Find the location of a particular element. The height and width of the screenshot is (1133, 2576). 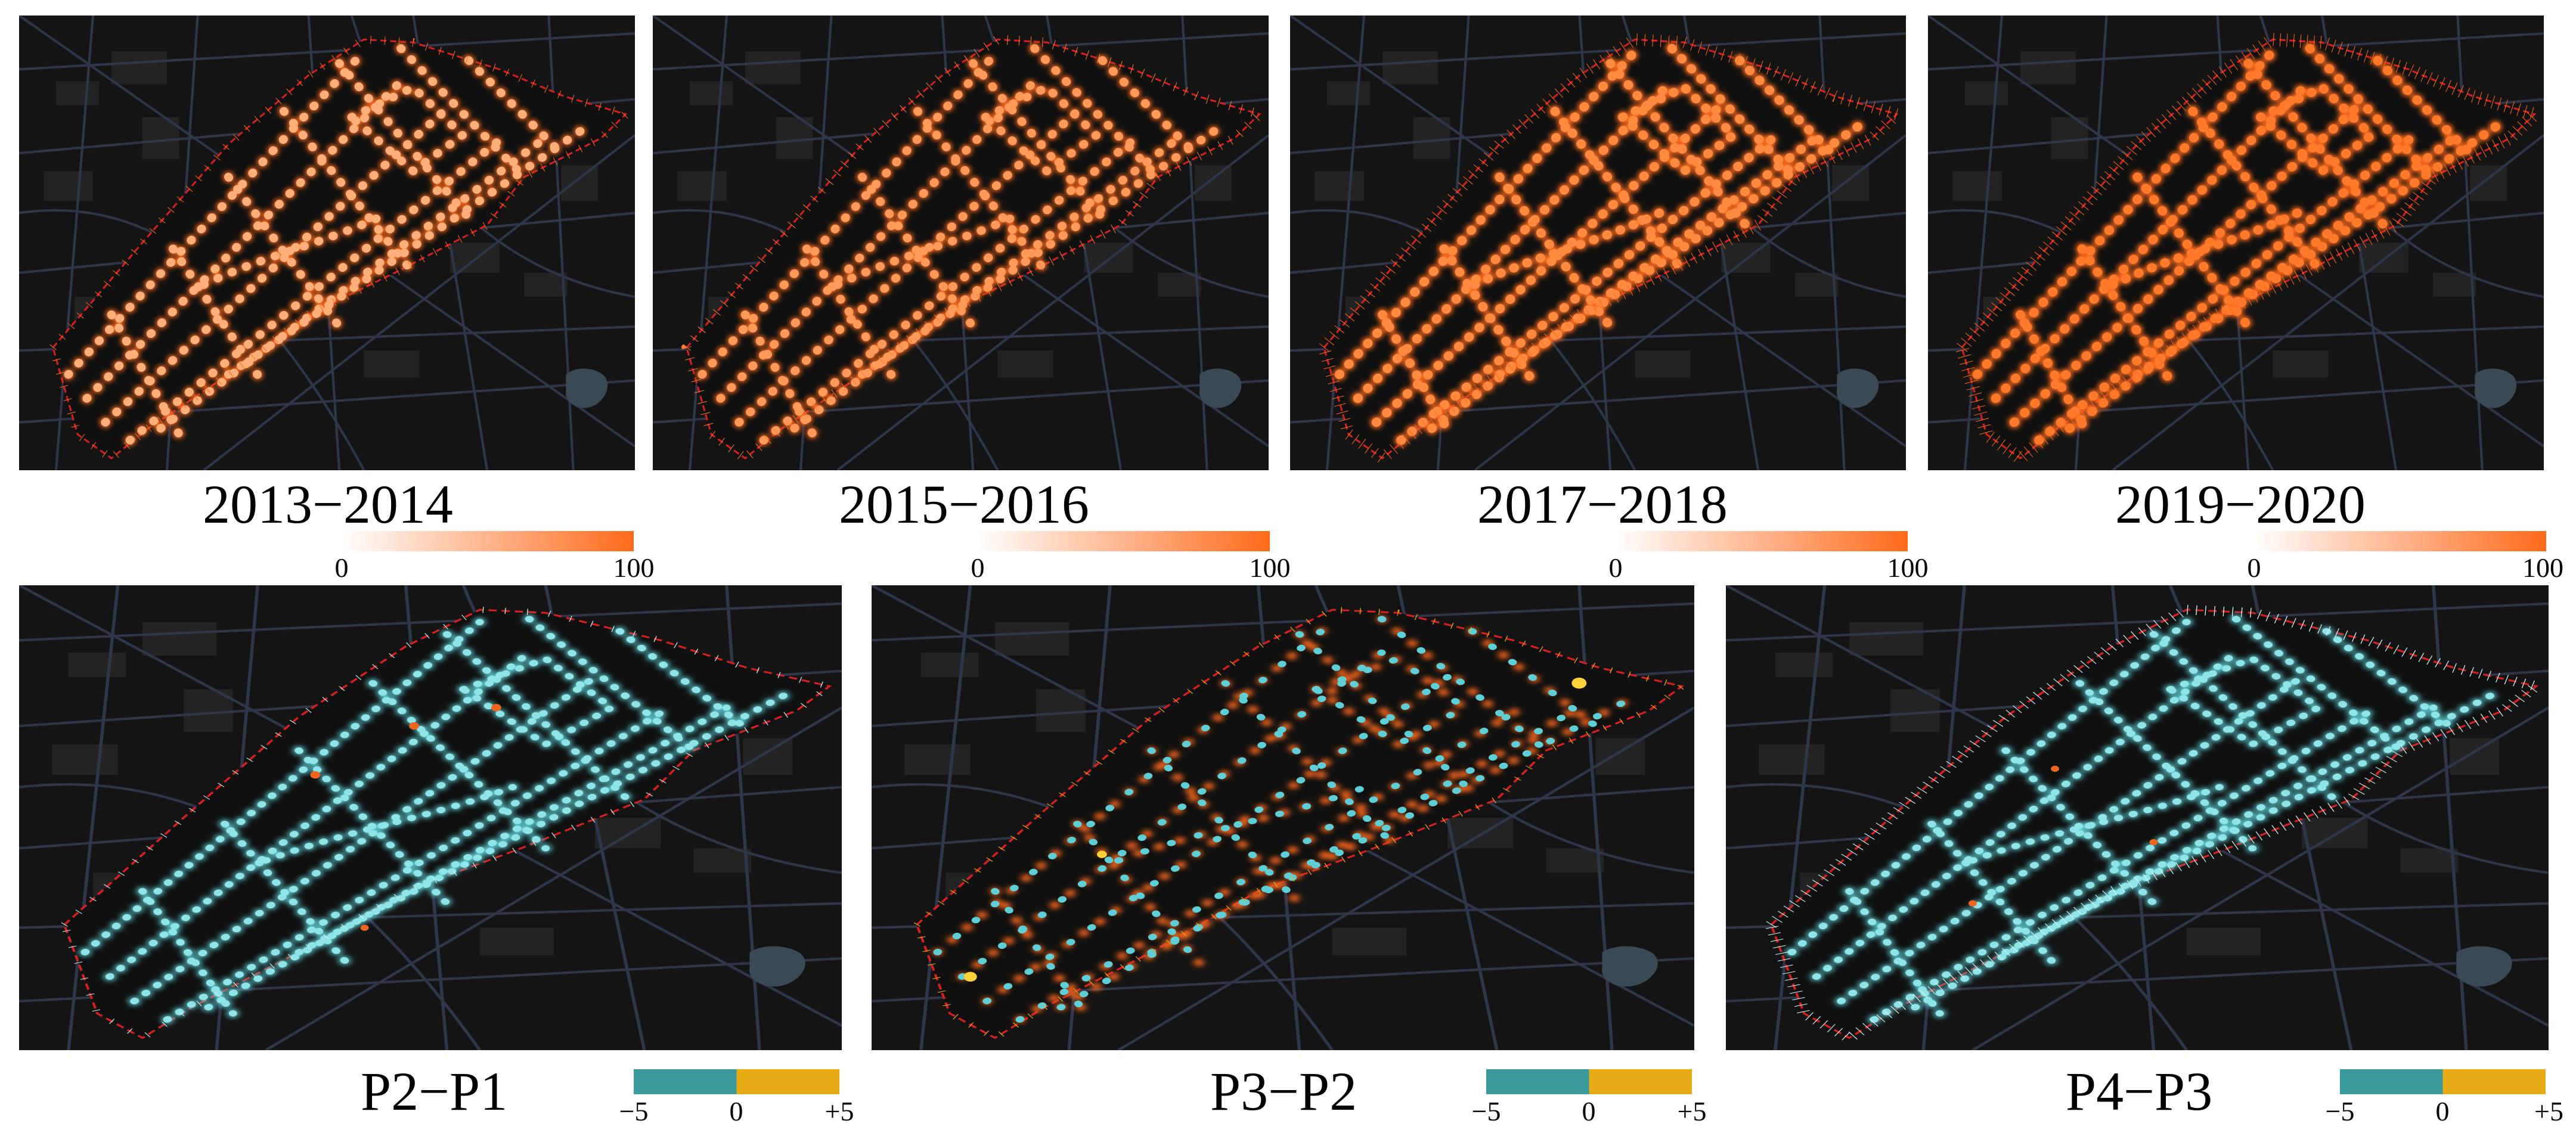

density-scale-min-4: 0 is located at coordinates (2254, 567).